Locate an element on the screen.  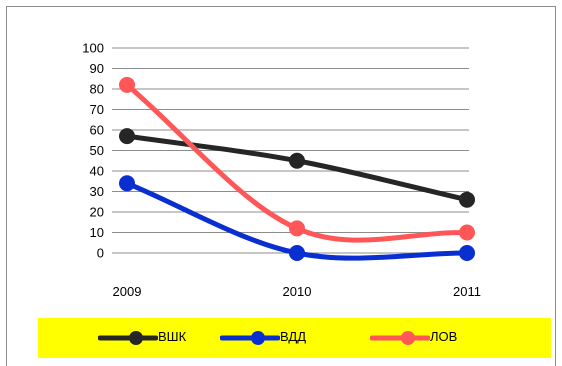
y-axis-tick-labels: 0 10 20 30 40 50 60 70 80 90 100 is located at coordinates (93, 151).